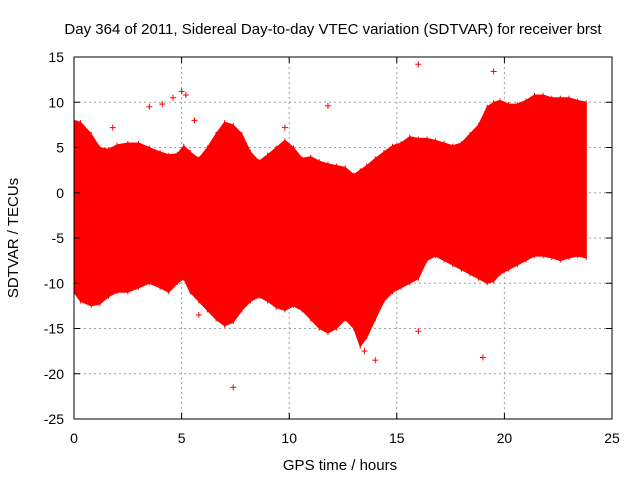 This screenshot has width=640, height=480. What do you see at coordinates (58, 238) in the screenshot?
I see `y-tick-label: -5` at bounding box center [58, 238].